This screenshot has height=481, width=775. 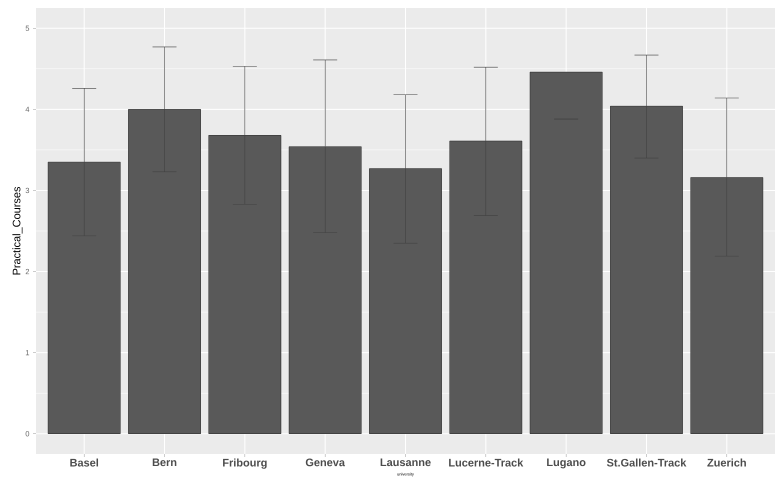 What do you see at coordinates (566, 463) in the screenshot?
I see `x-tick-label: Lugano` at bounding box center [566, 463].